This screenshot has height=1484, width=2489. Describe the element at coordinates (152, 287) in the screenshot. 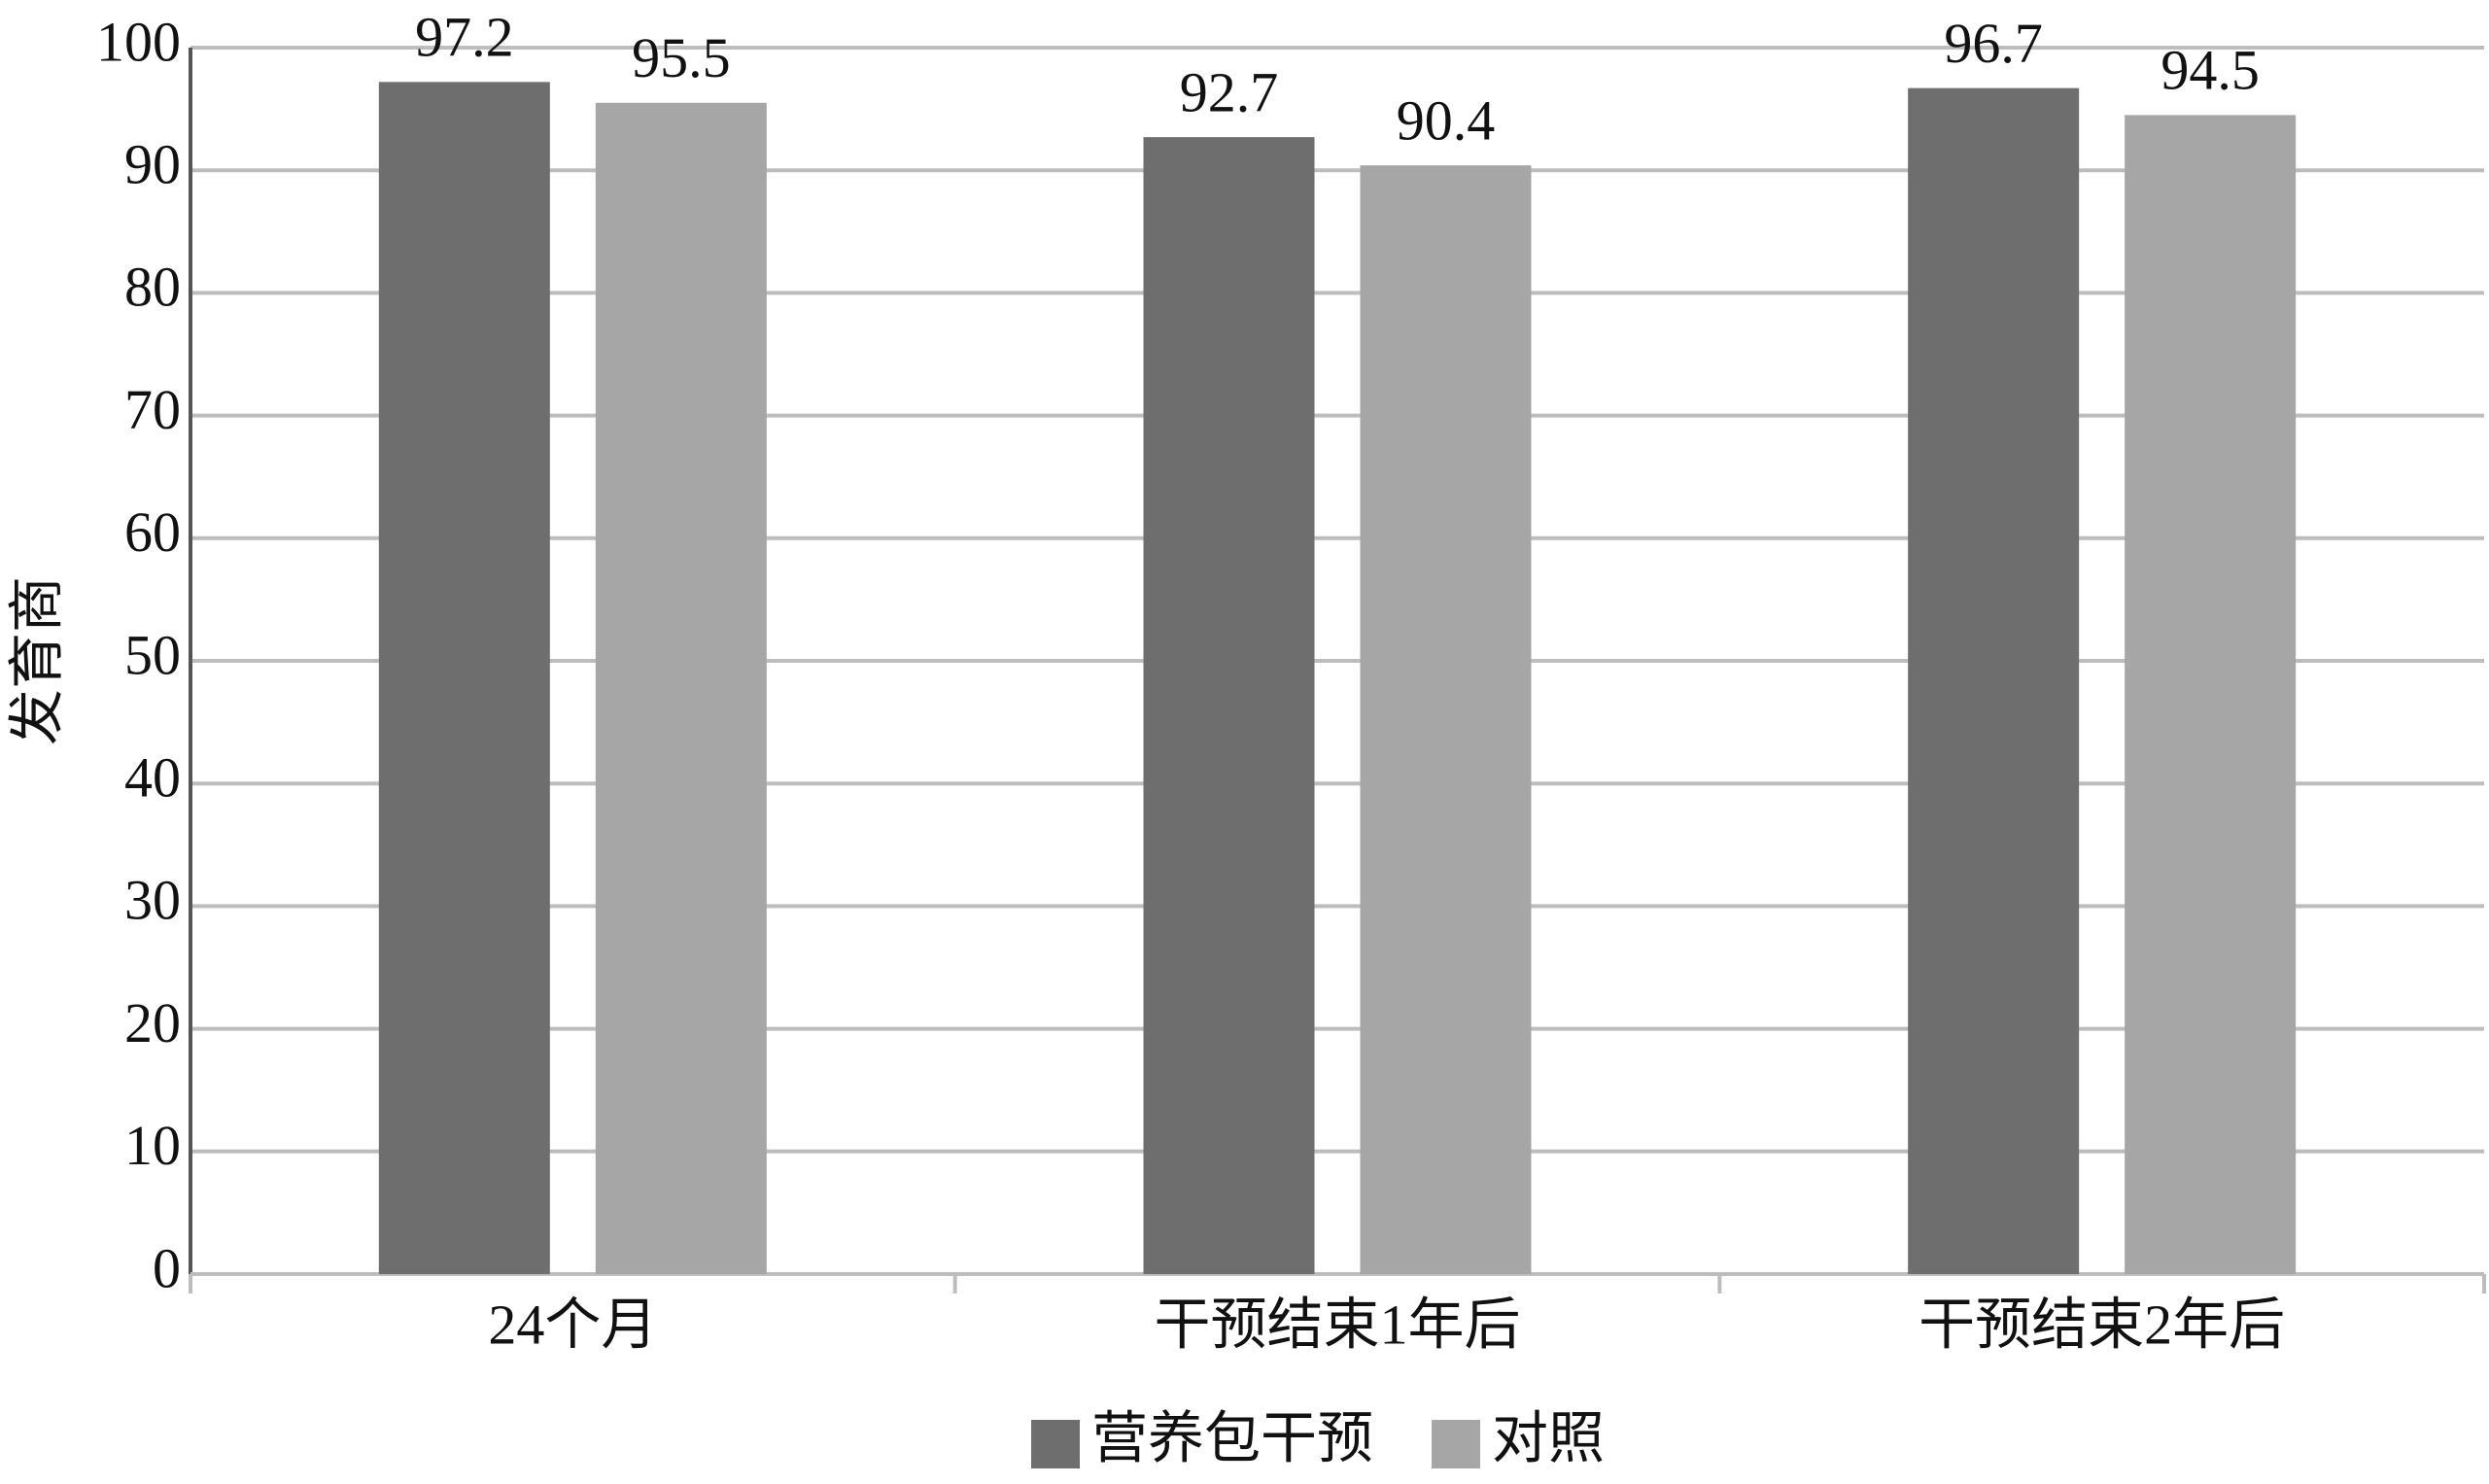

I see `y-tick-label: 80` at that location.